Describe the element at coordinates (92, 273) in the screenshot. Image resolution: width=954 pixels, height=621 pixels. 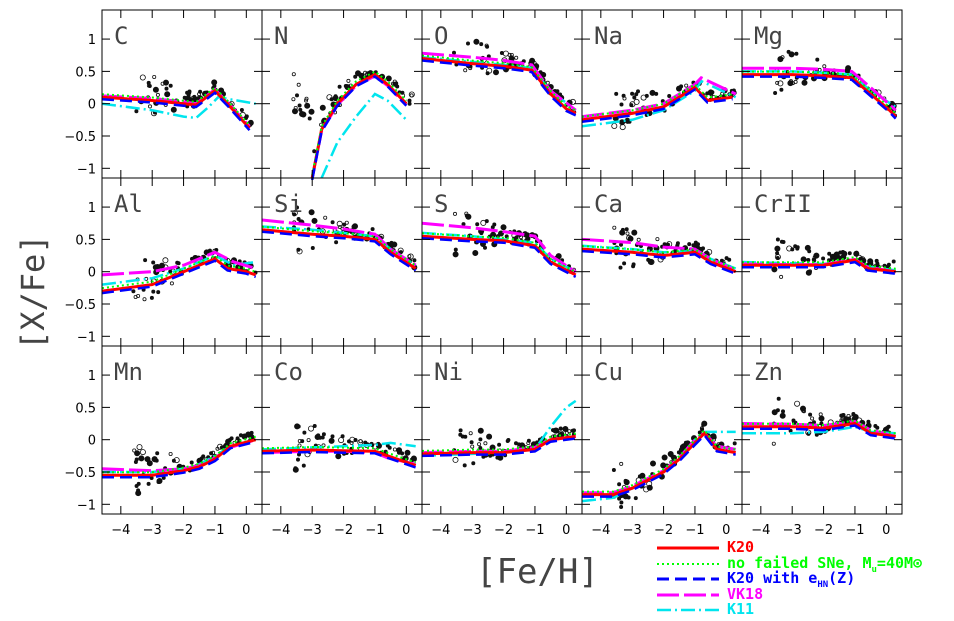
I see `y-tick-label: 0` at that location.